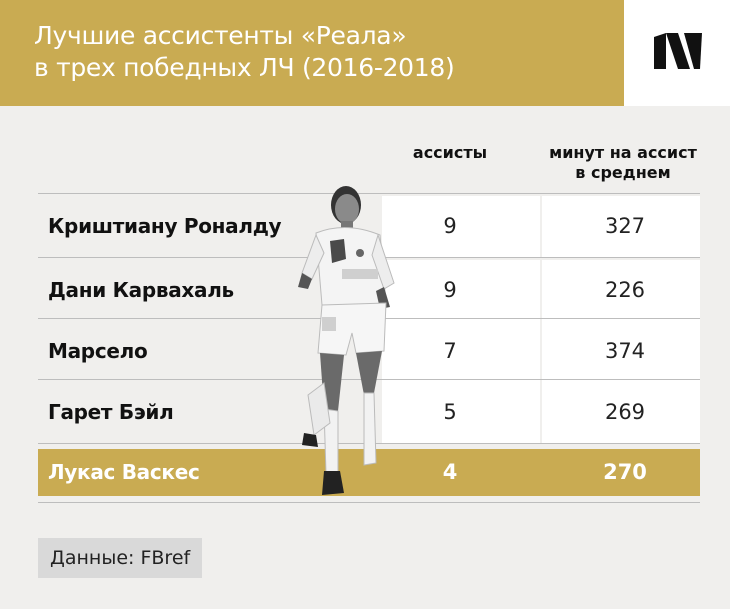  Describe the element at coordinates (625, 472) in the screenshot. I see `minutes-value: 270` at that location.